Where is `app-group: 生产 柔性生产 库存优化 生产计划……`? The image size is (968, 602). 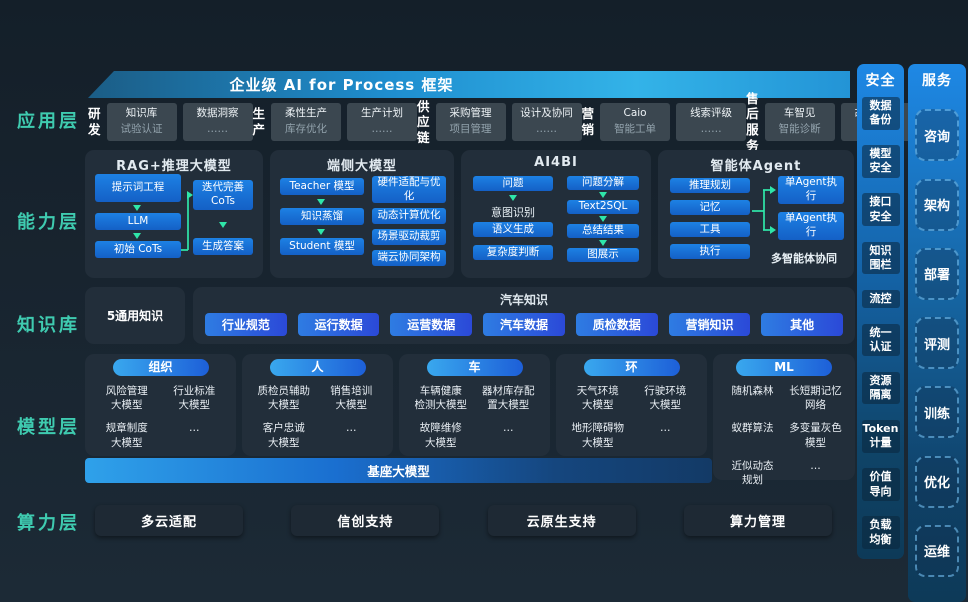 app-group: 生产 柔性生产 库存优化 生产计划…… is located at coordinates (335, 122).